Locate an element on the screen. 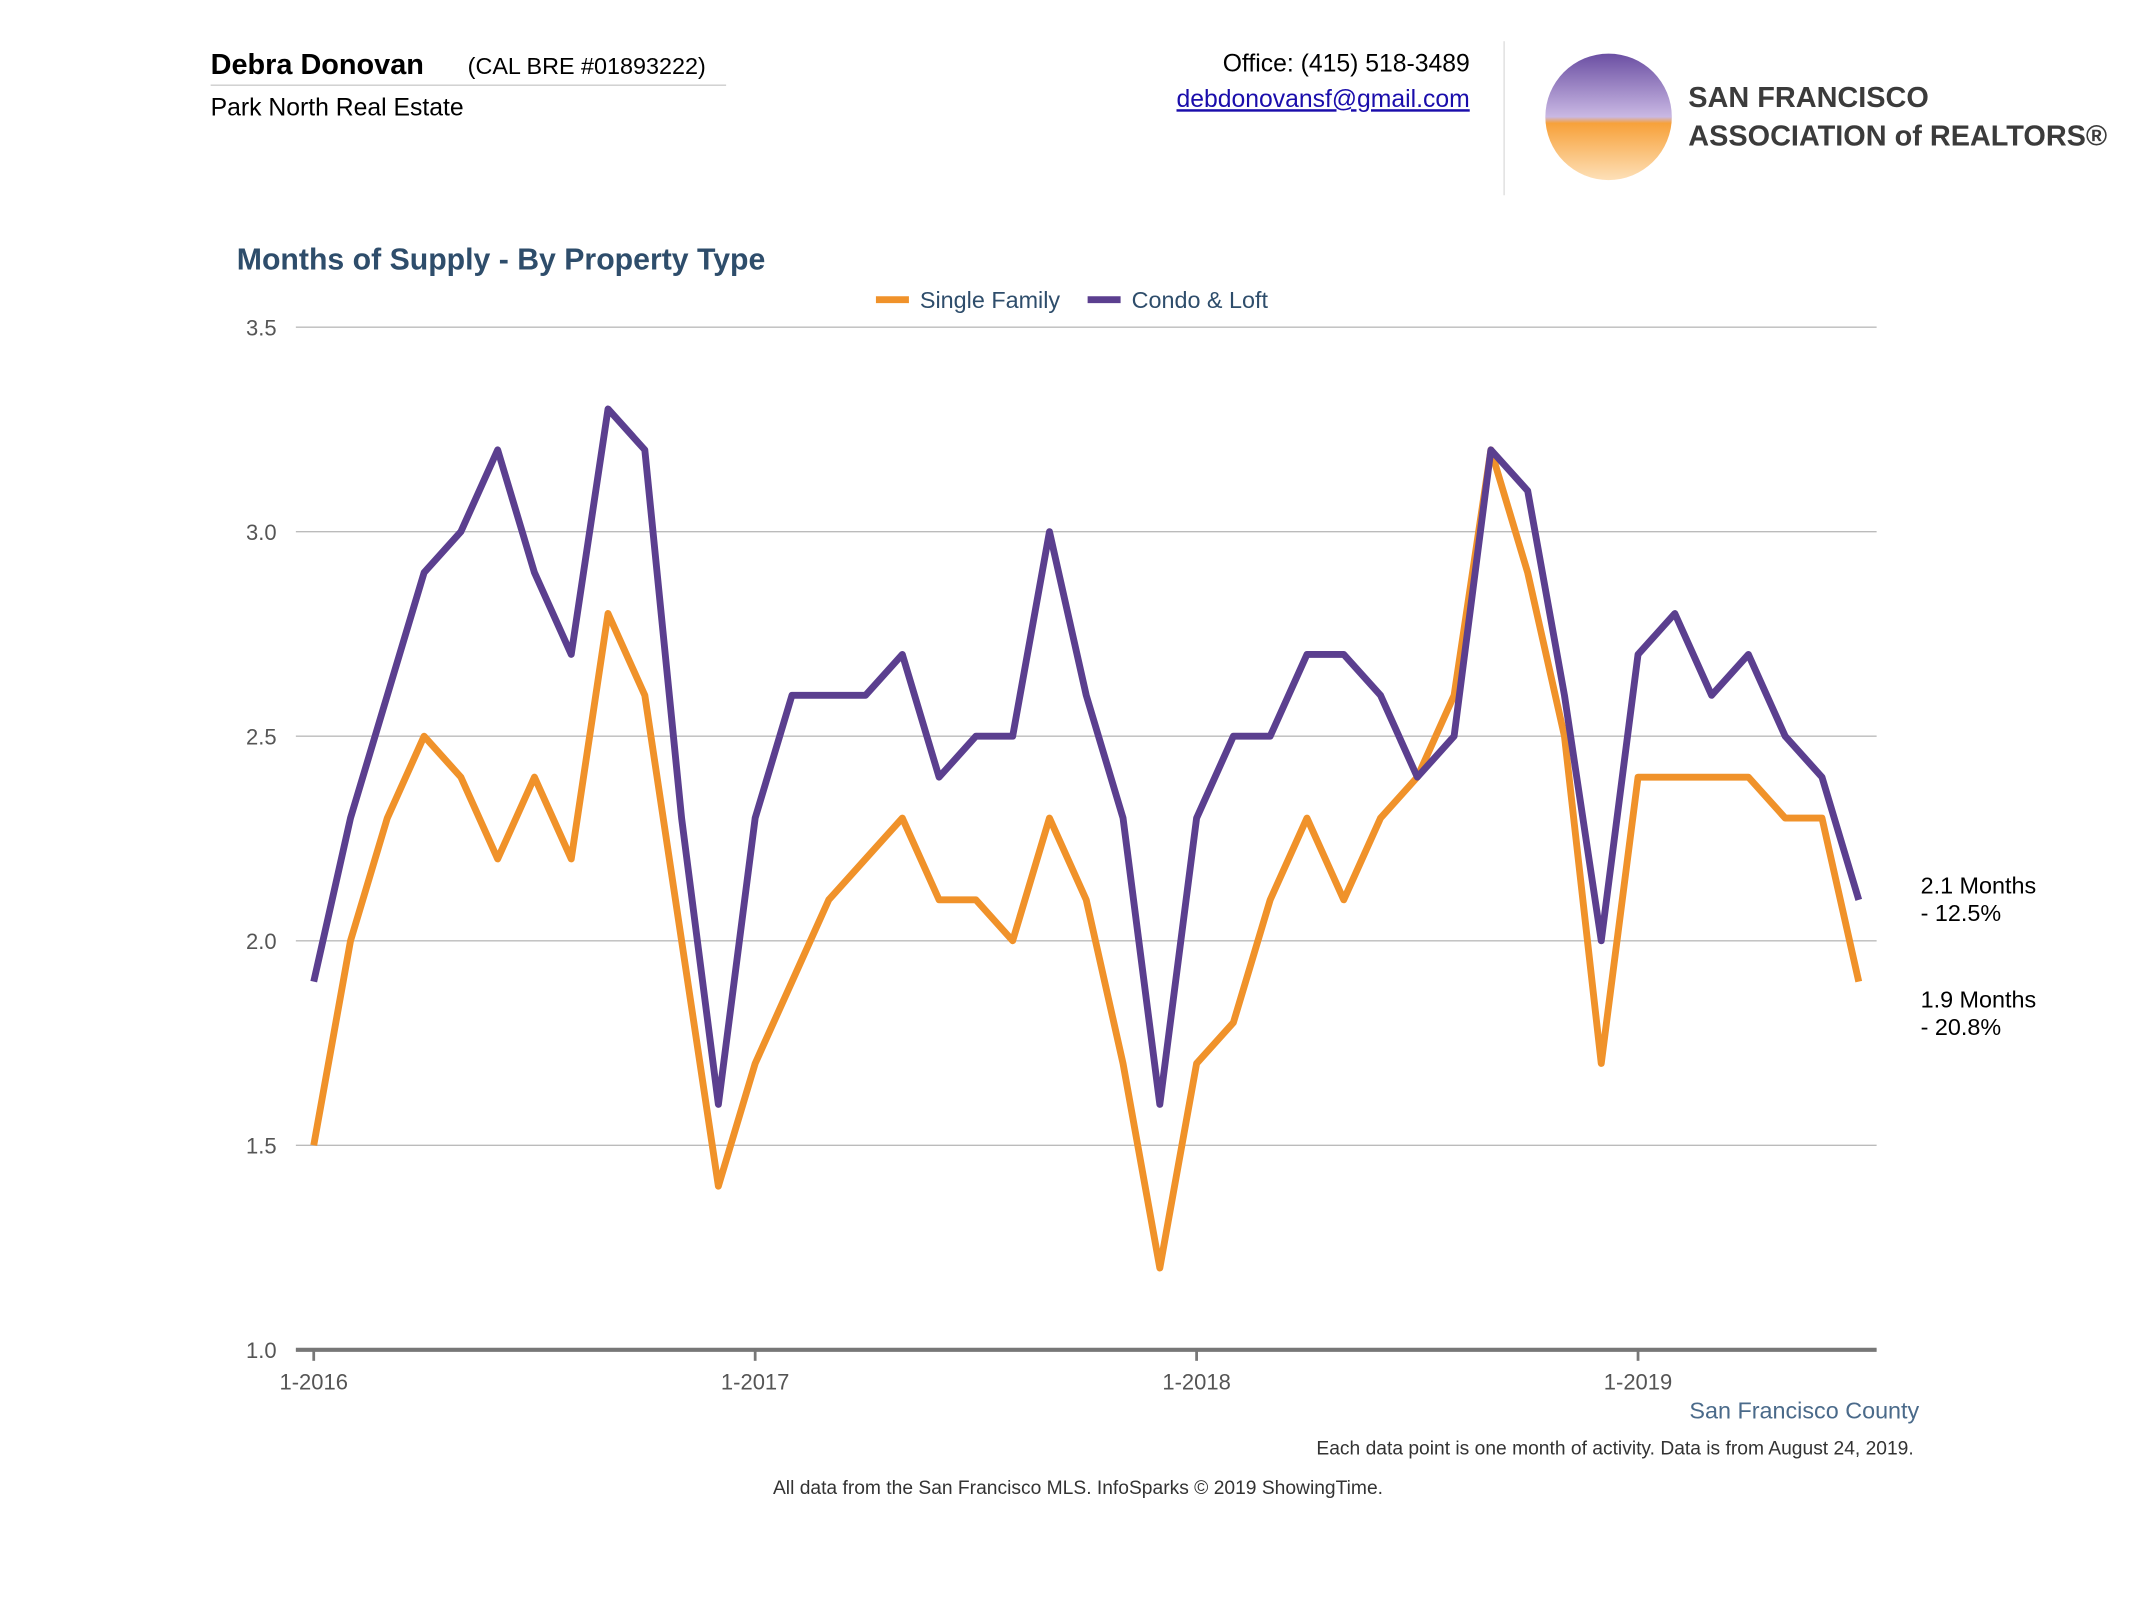  annotation: 1.9 Months is located at coordinates (1979, 1000).